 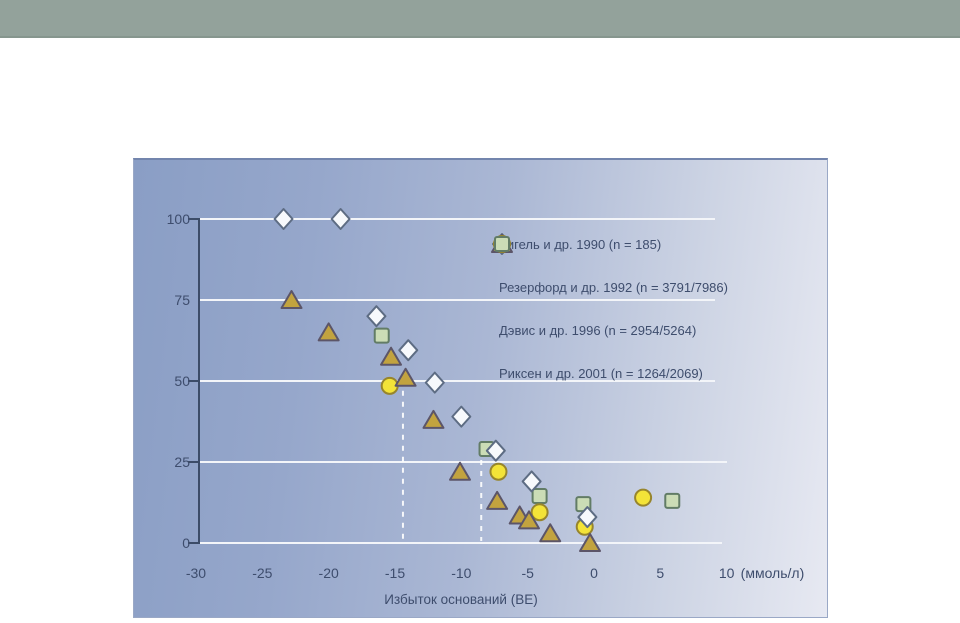 What do you see at coordinates (727, 573) in the screenshot?
I see `x-tick-label: 10` at bounding box center [727, 573].